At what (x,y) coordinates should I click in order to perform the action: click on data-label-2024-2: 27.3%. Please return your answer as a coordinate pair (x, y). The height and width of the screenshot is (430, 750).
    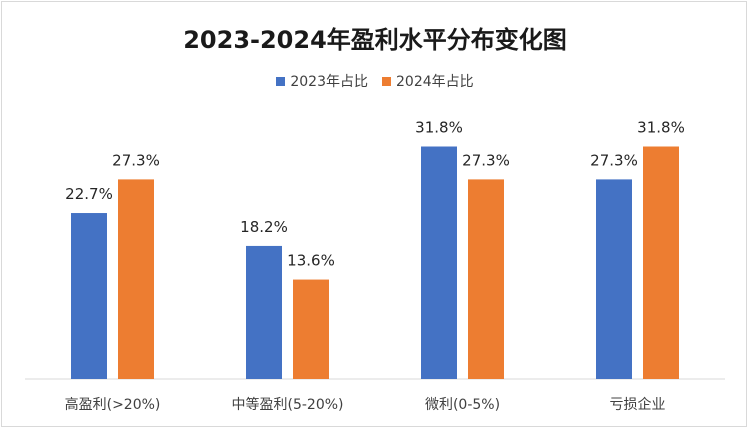
    Looking at the image, I should click on (486, 160).